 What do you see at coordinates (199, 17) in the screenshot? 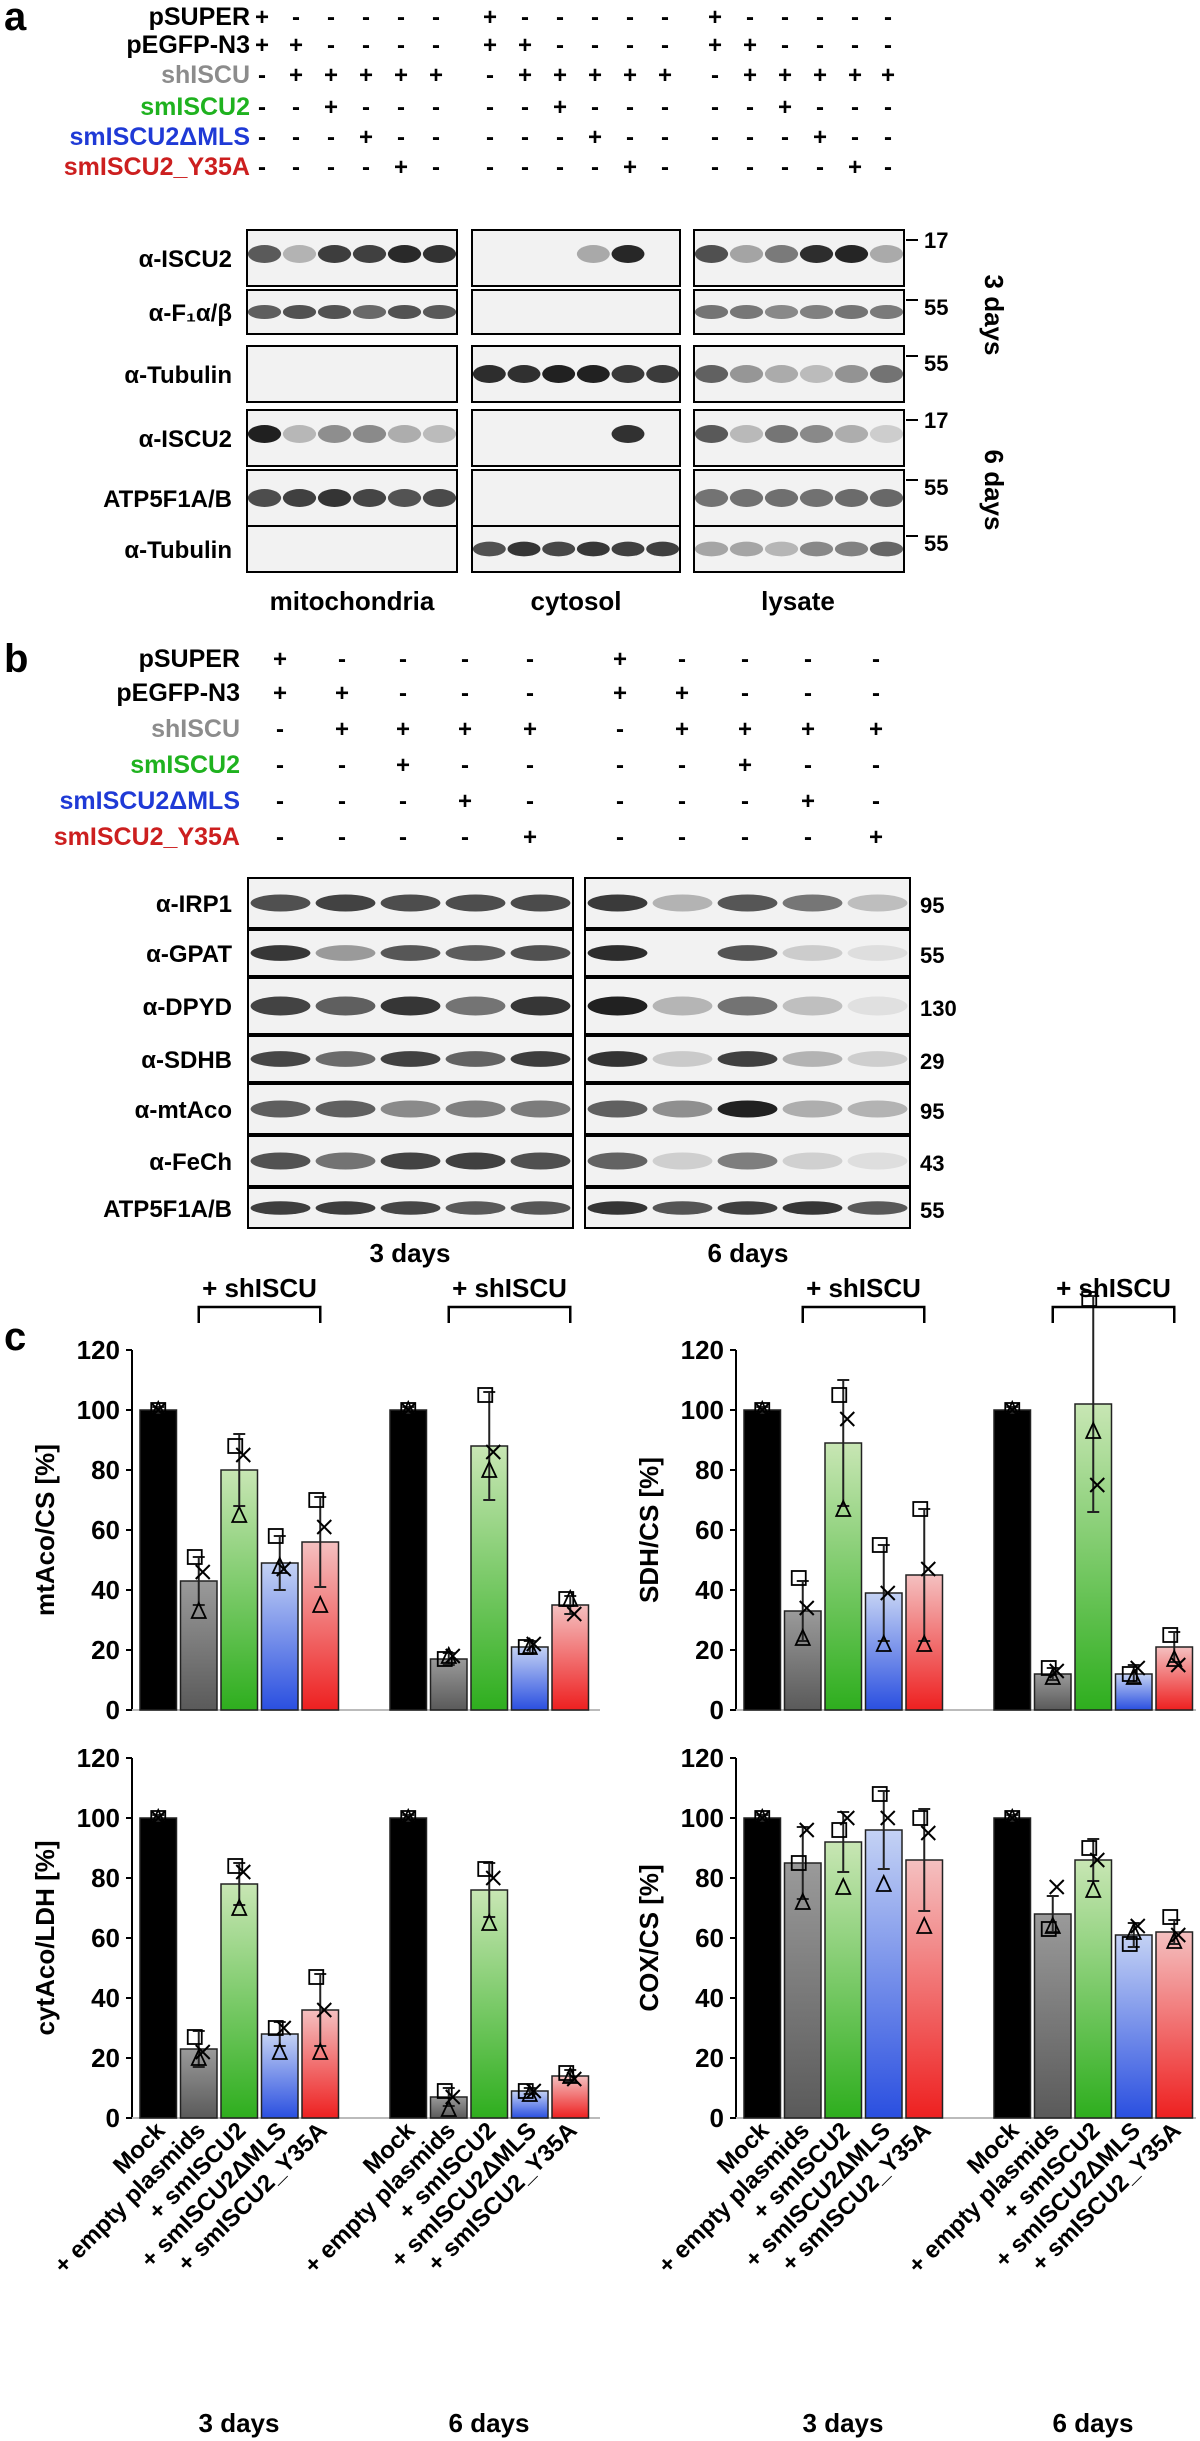
I see `row-label-a: pSUPER` at bounding box center [199, 17].